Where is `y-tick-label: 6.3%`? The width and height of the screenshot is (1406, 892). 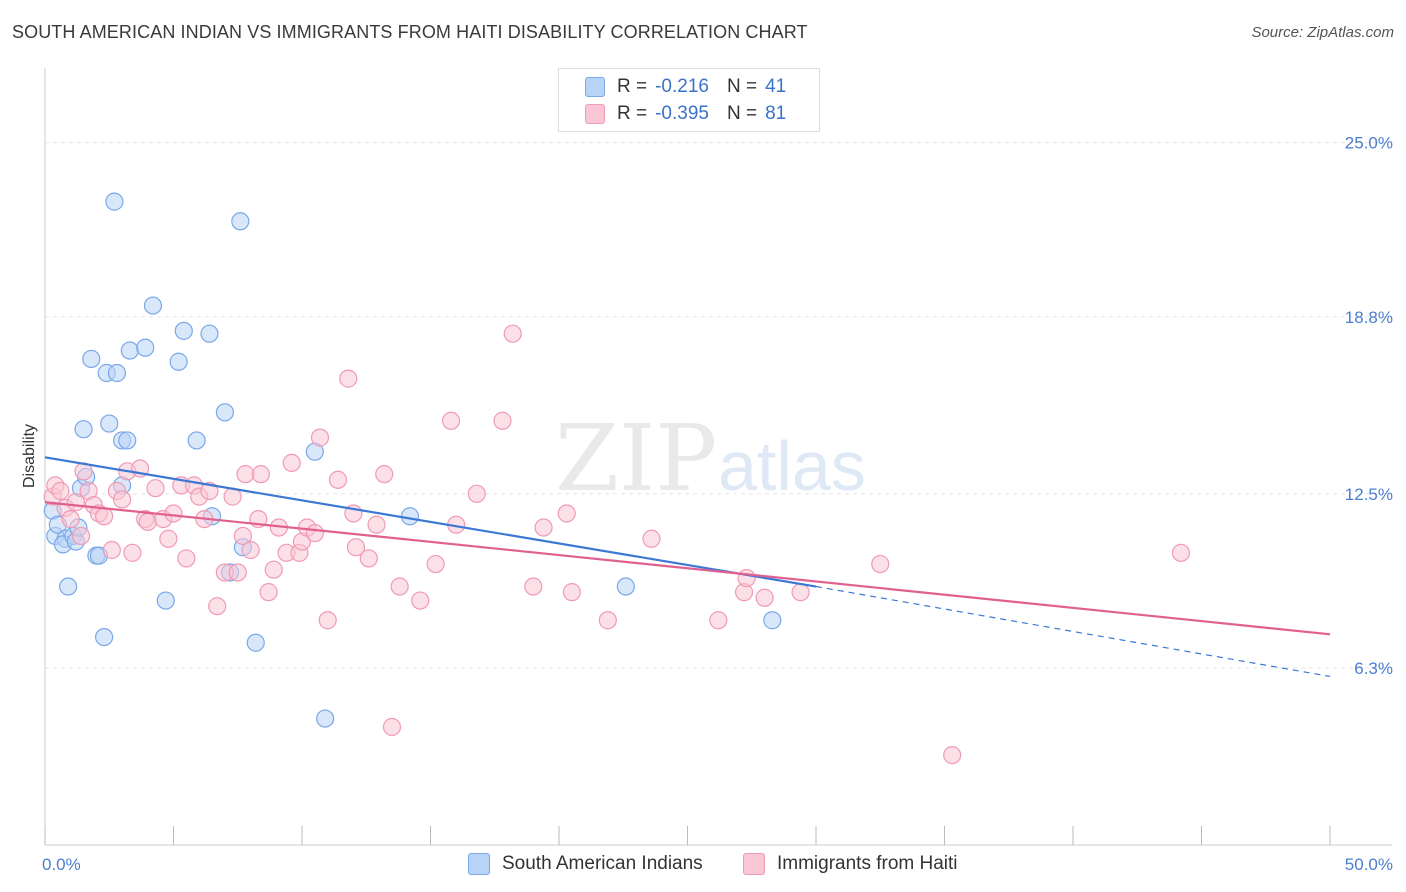
y-tick-label: 6.3% is located at coordinates (1373, 668).